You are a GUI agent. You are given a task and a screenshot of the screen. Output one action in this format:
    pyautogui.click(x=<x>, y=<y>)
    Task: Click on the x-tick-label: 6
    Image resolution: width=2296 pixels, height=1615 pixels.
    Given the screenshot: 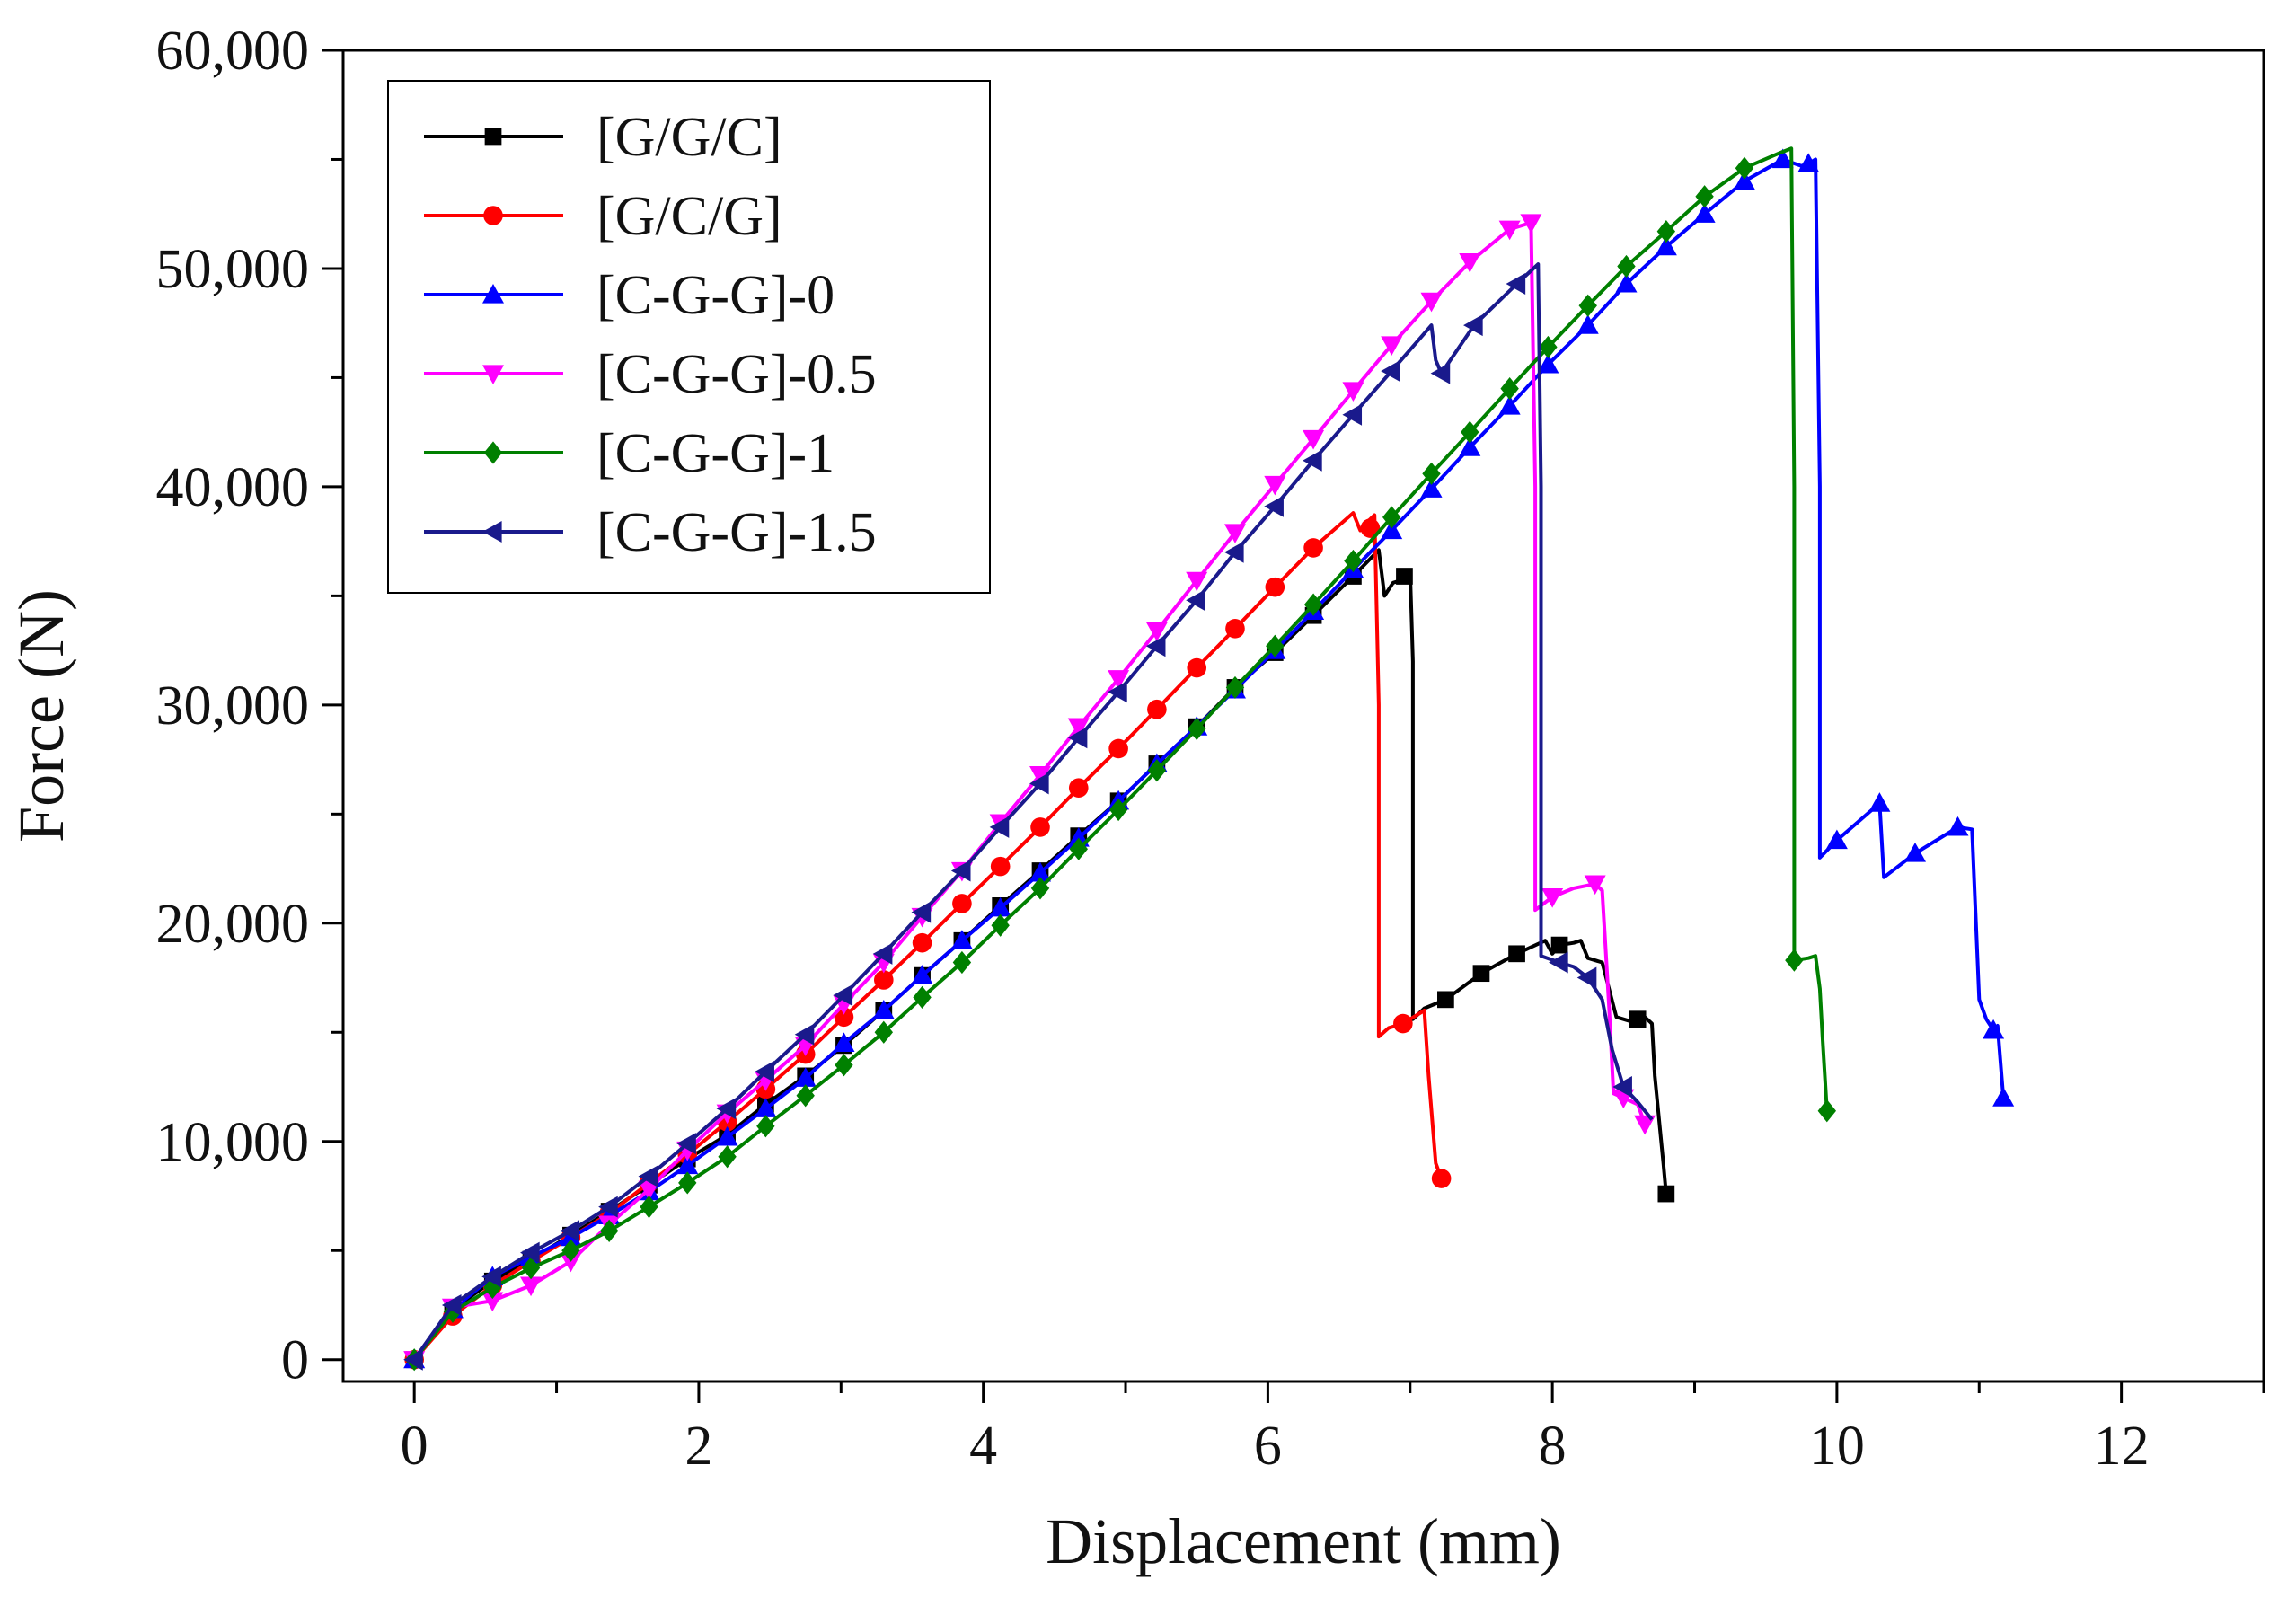 What is the action you would take?
    pyautogui.click(x=1268, y=1447)
    